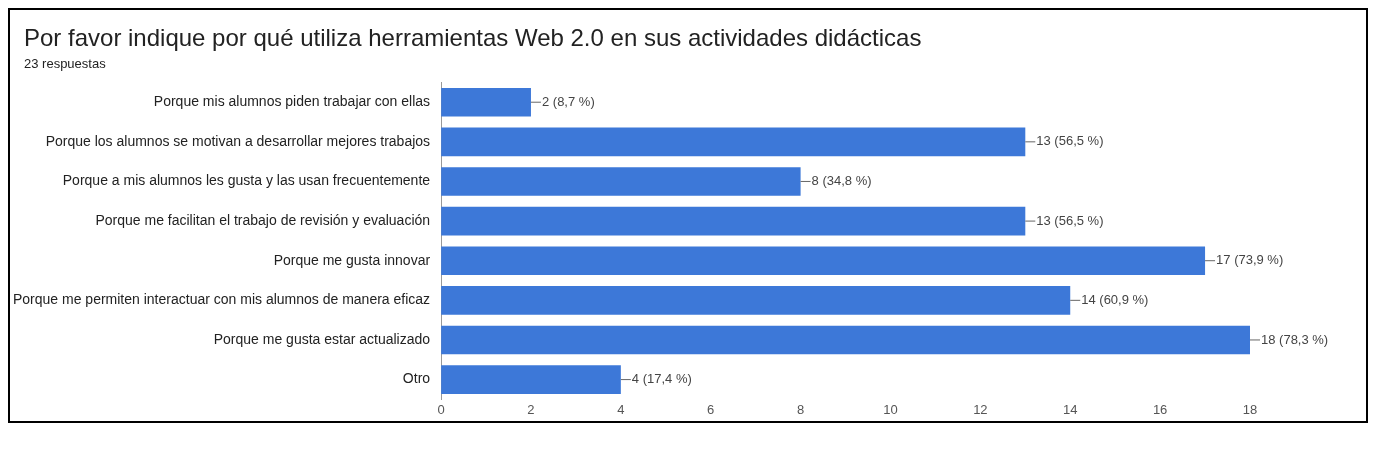  Describe the element at coordinates (65, 63) in the screenshot. I see `text: 23 respuestas` at that location.